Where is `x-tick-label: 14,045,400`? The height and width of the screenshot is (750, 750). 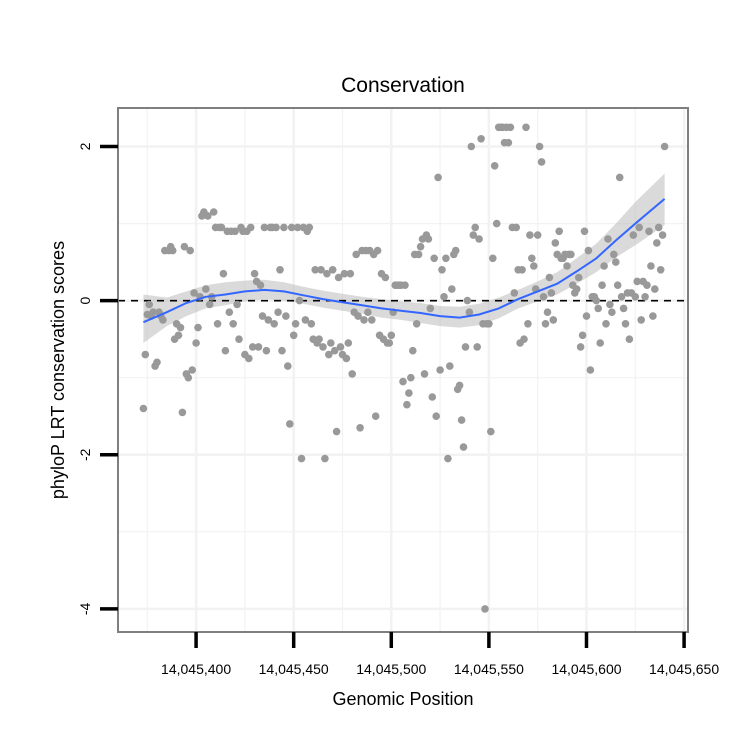
x-tick-label: 14,045,400 is located at coordinates (196, 669).